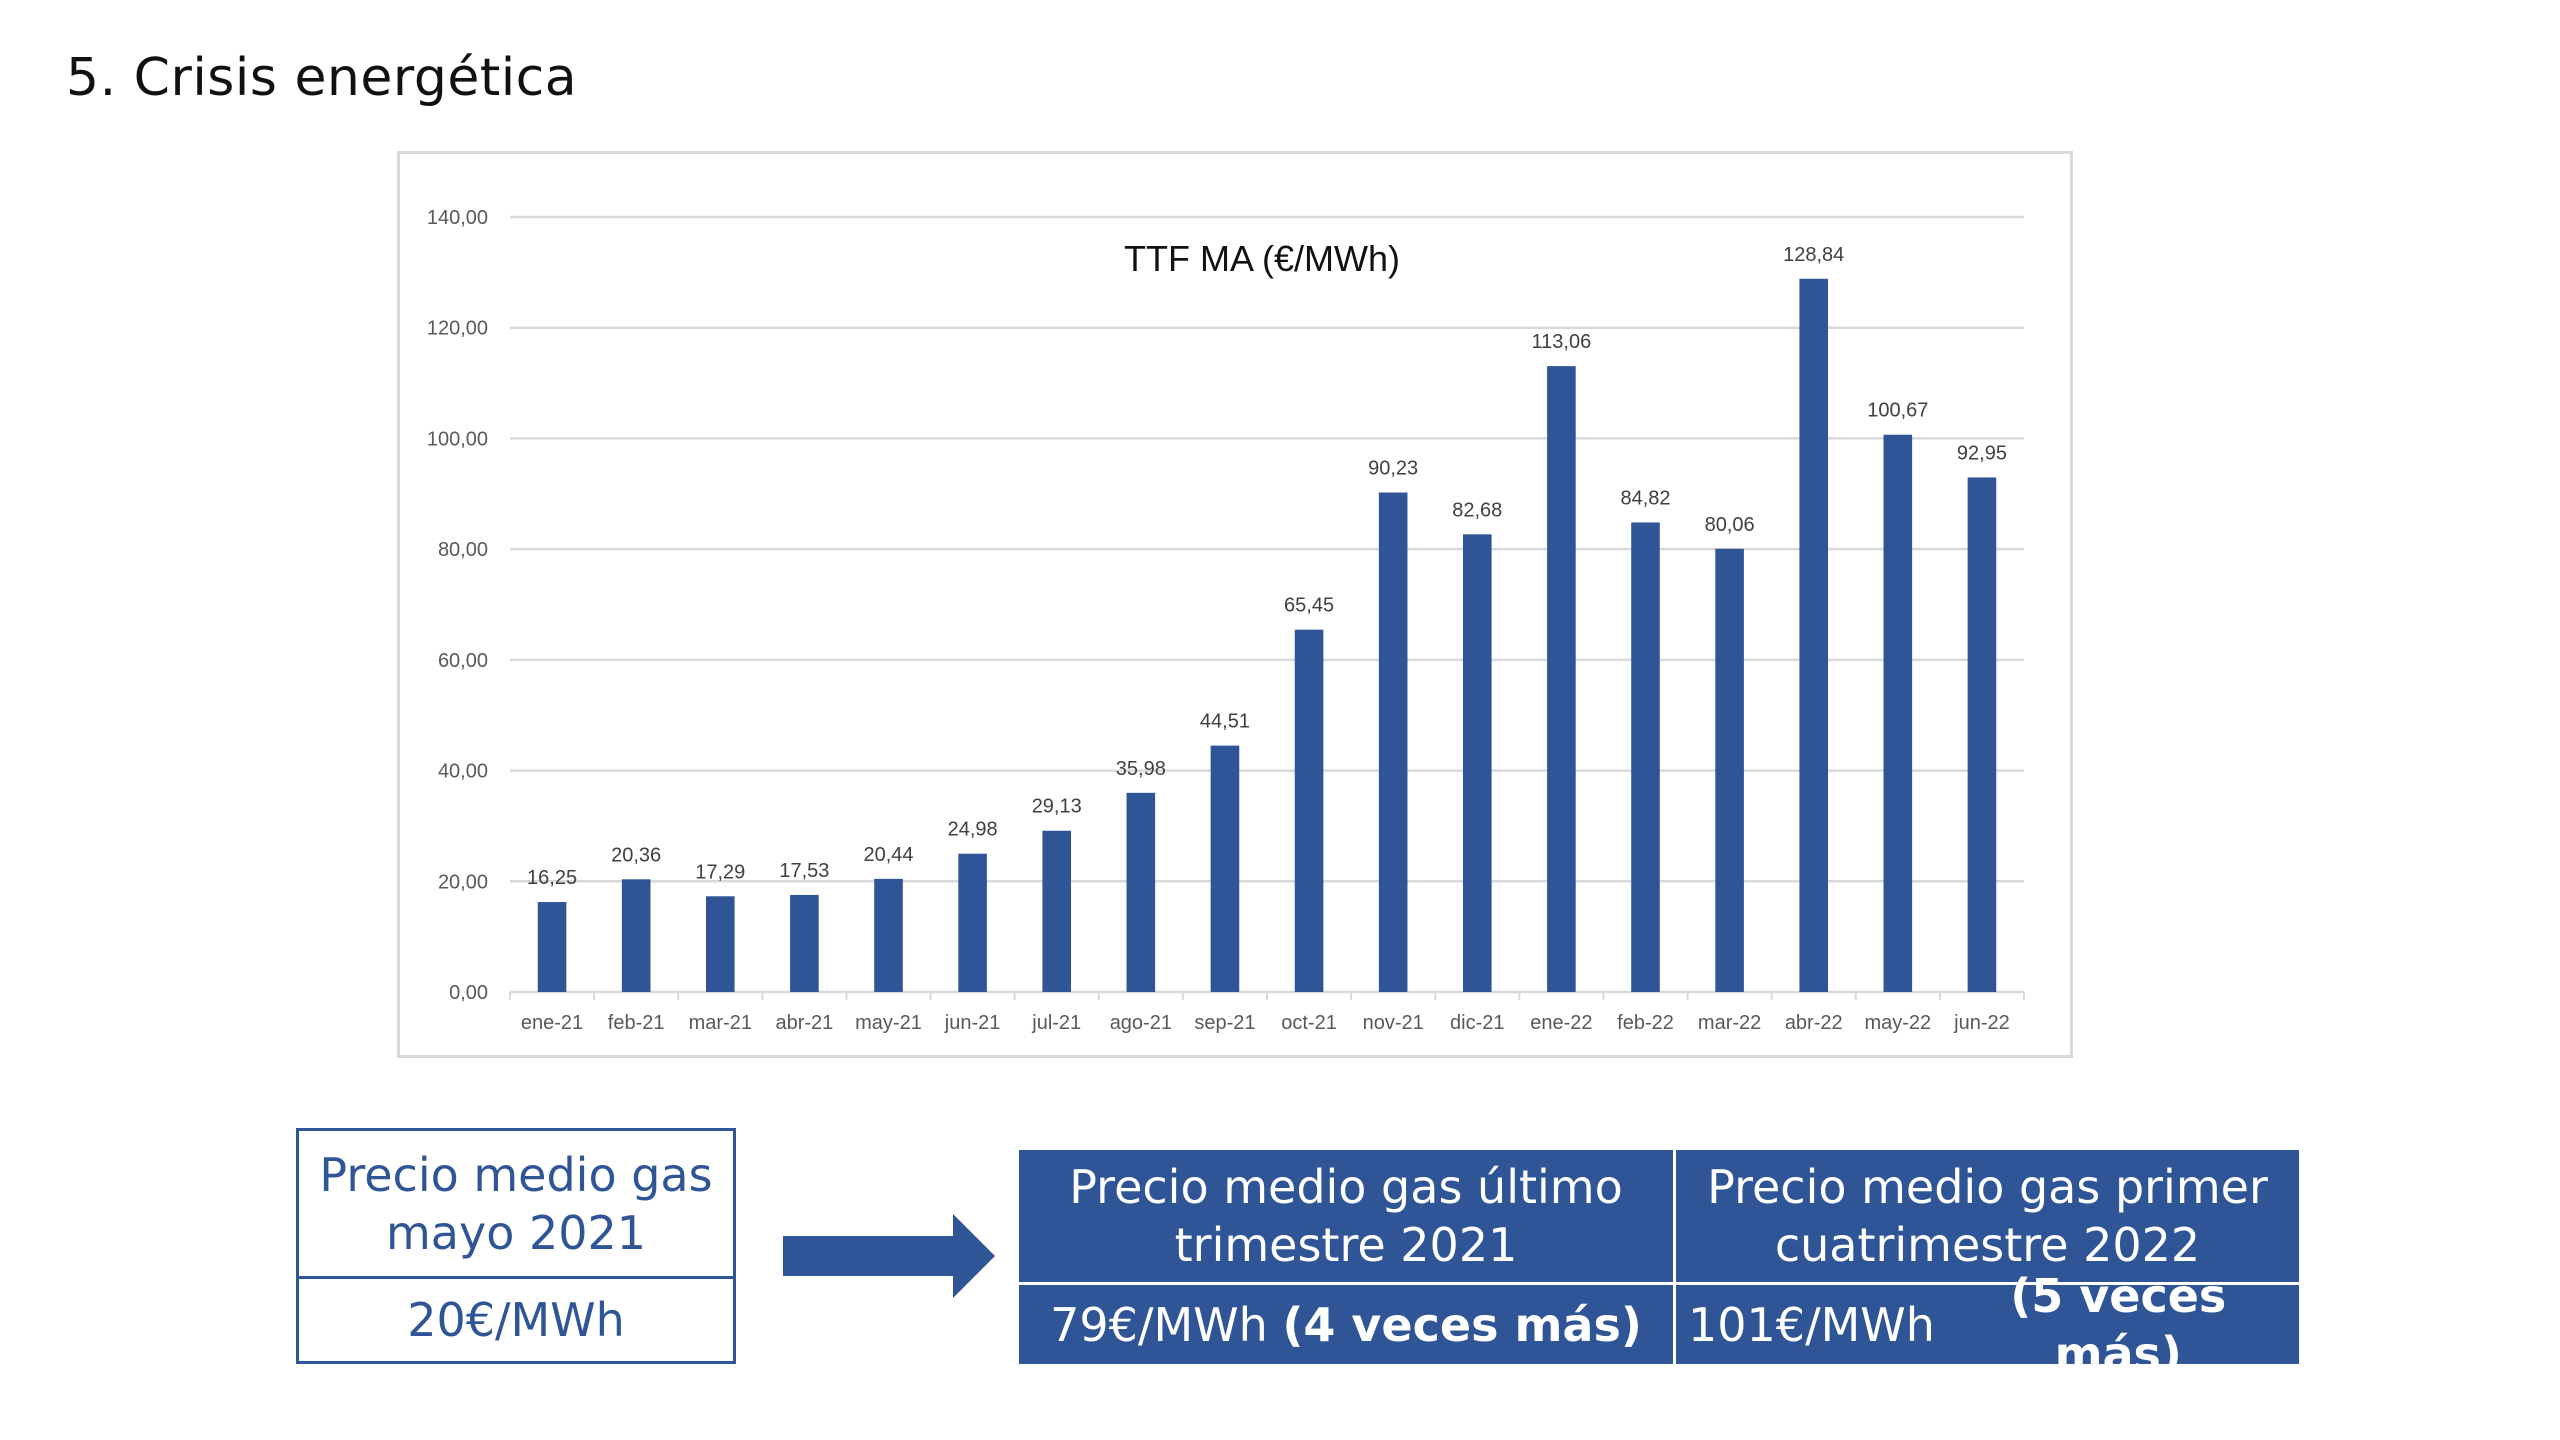 Image resolution: width=2560 pixels, height=1440 pixels. What do you see at coordinates (636, 855) in the screenshot?
I see `data-label: 20,36` at bounding box center [636, 855].